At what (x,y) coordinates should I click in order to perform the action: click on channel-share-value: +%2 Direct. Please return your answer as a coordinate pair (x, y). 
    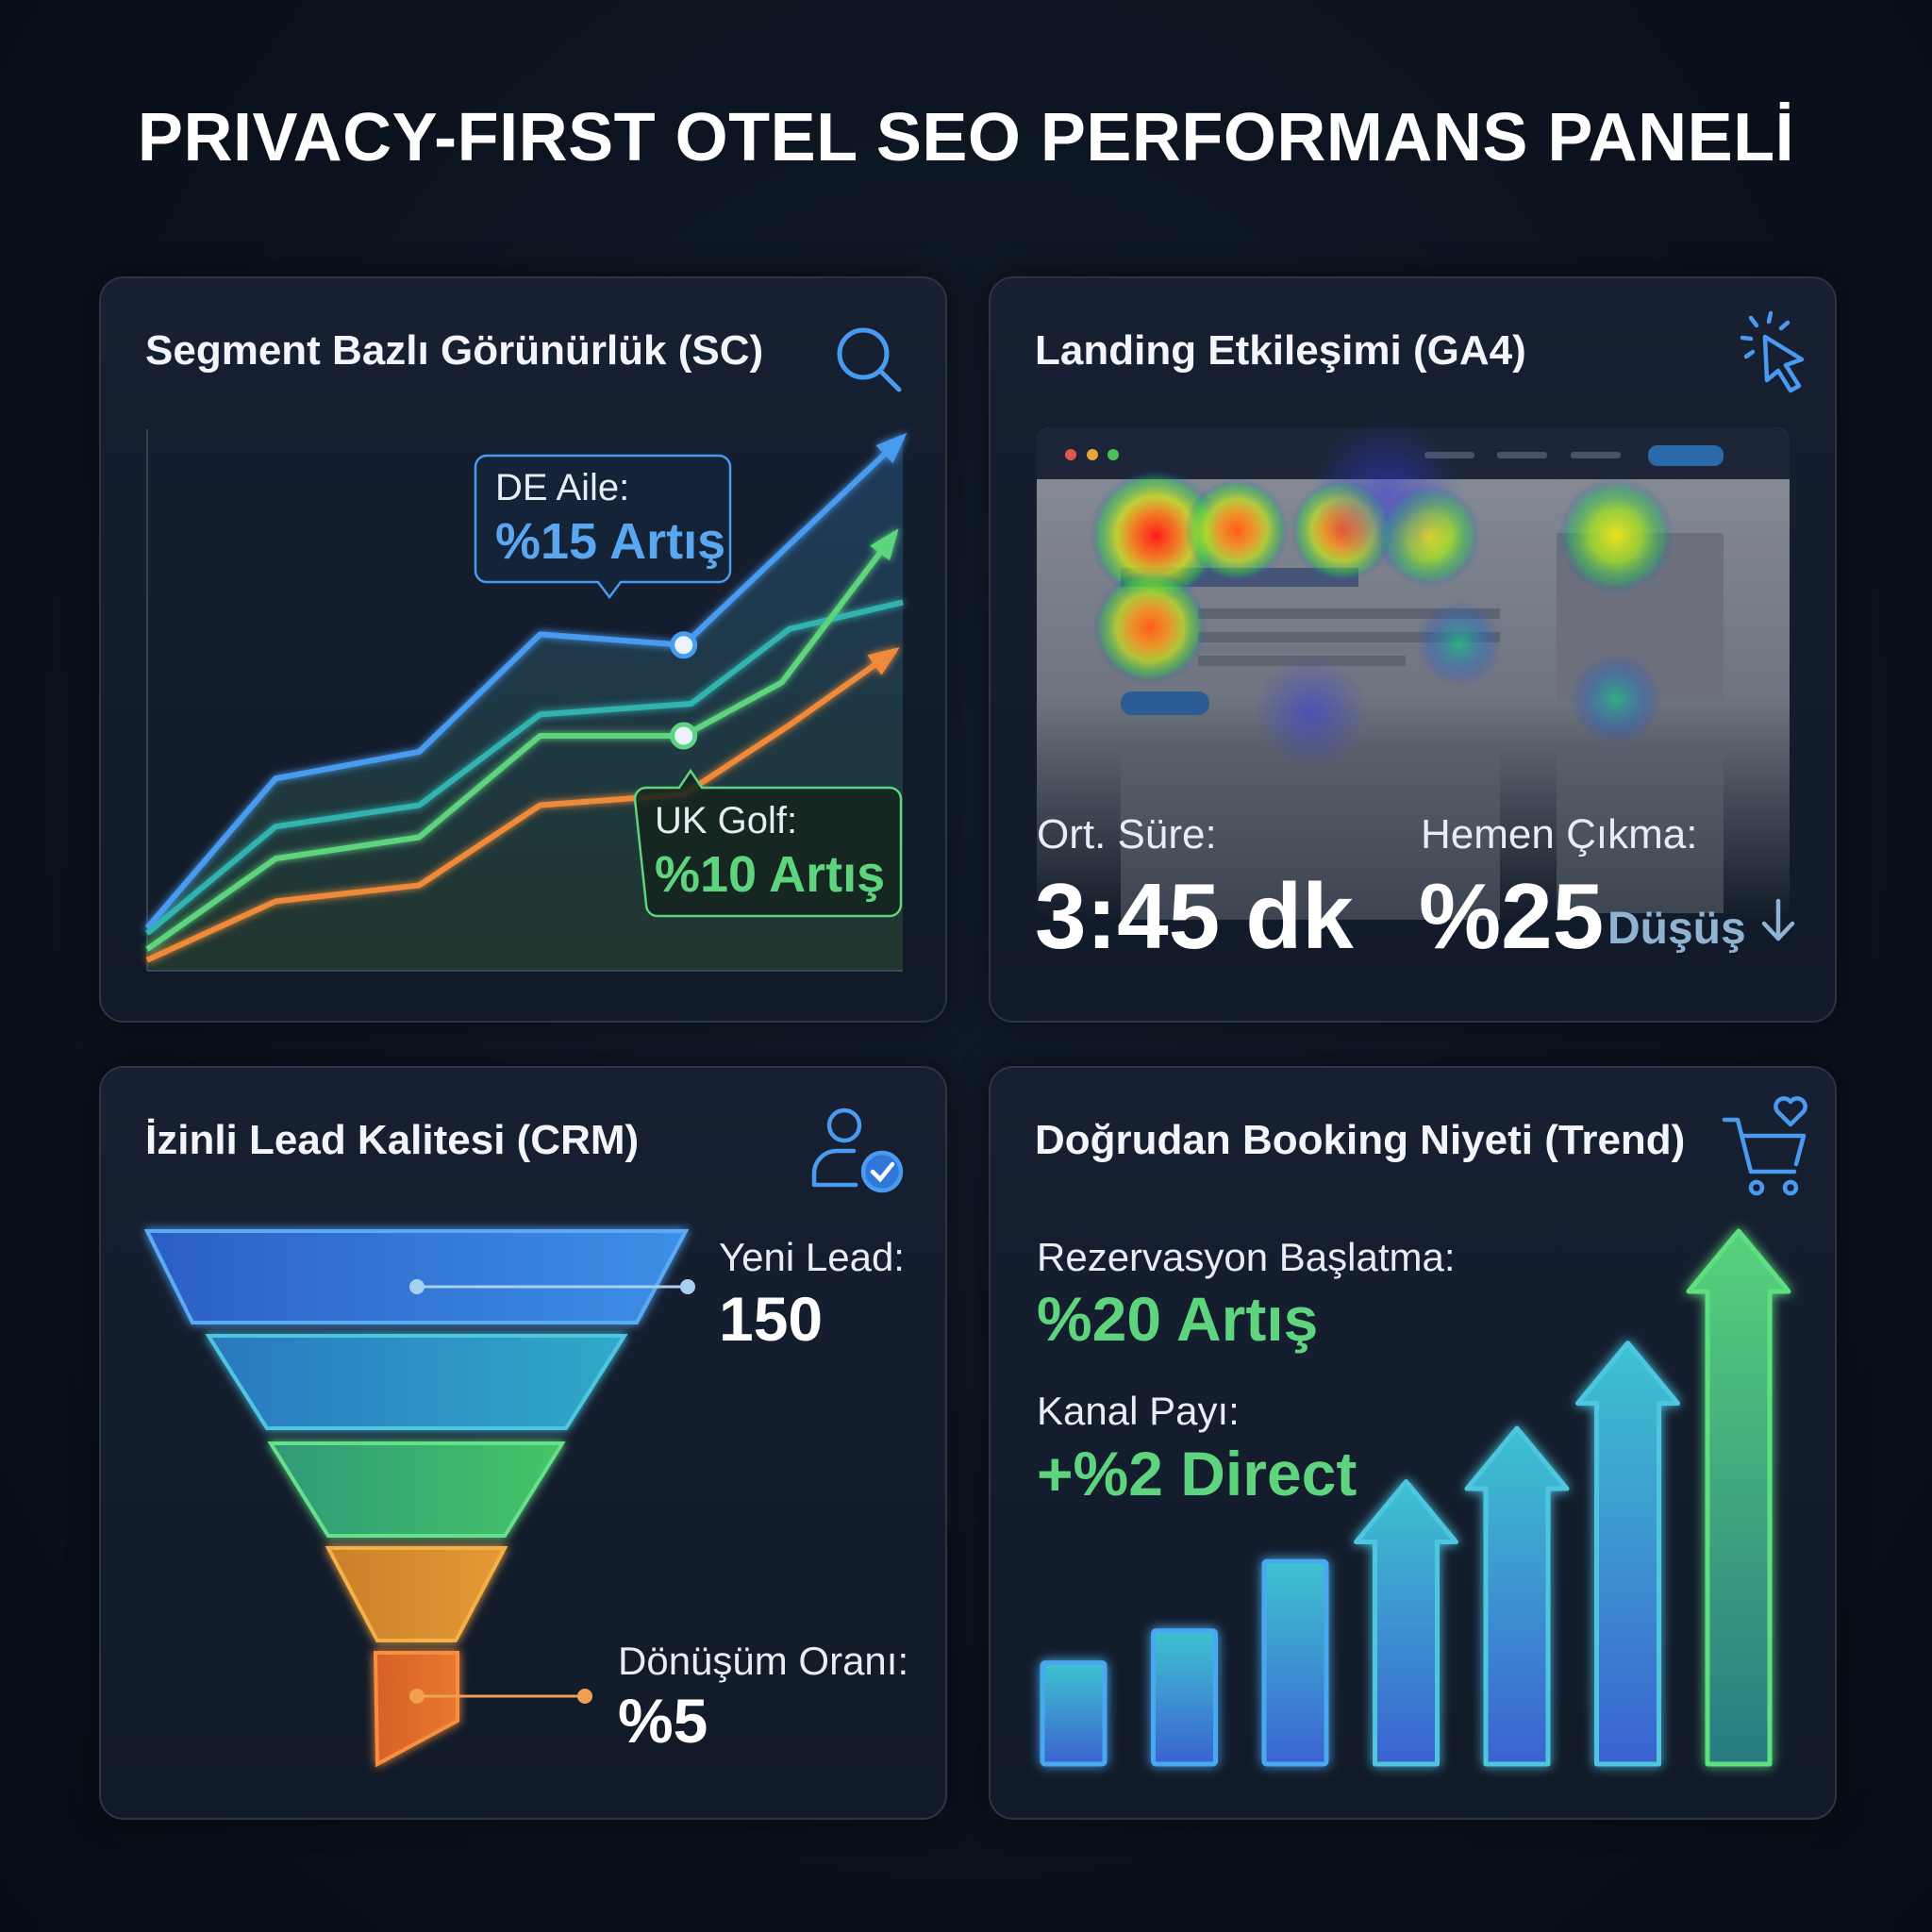
    Looking at the image, I should click on (1197, 1473).